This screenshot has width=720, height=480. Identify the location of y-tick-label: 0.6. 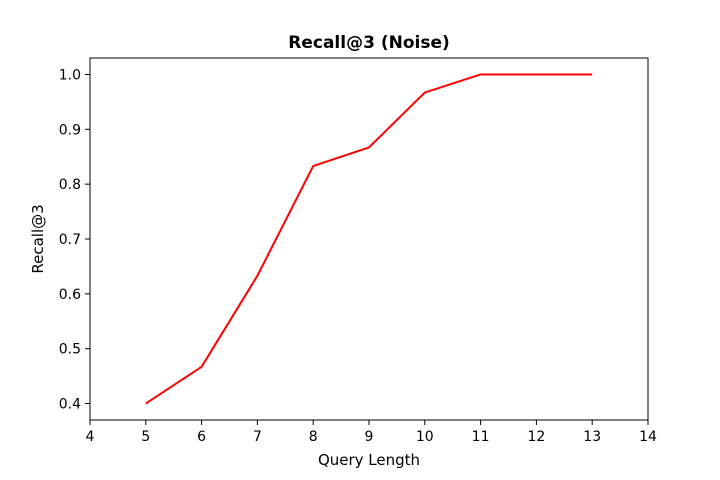
(70, 295).